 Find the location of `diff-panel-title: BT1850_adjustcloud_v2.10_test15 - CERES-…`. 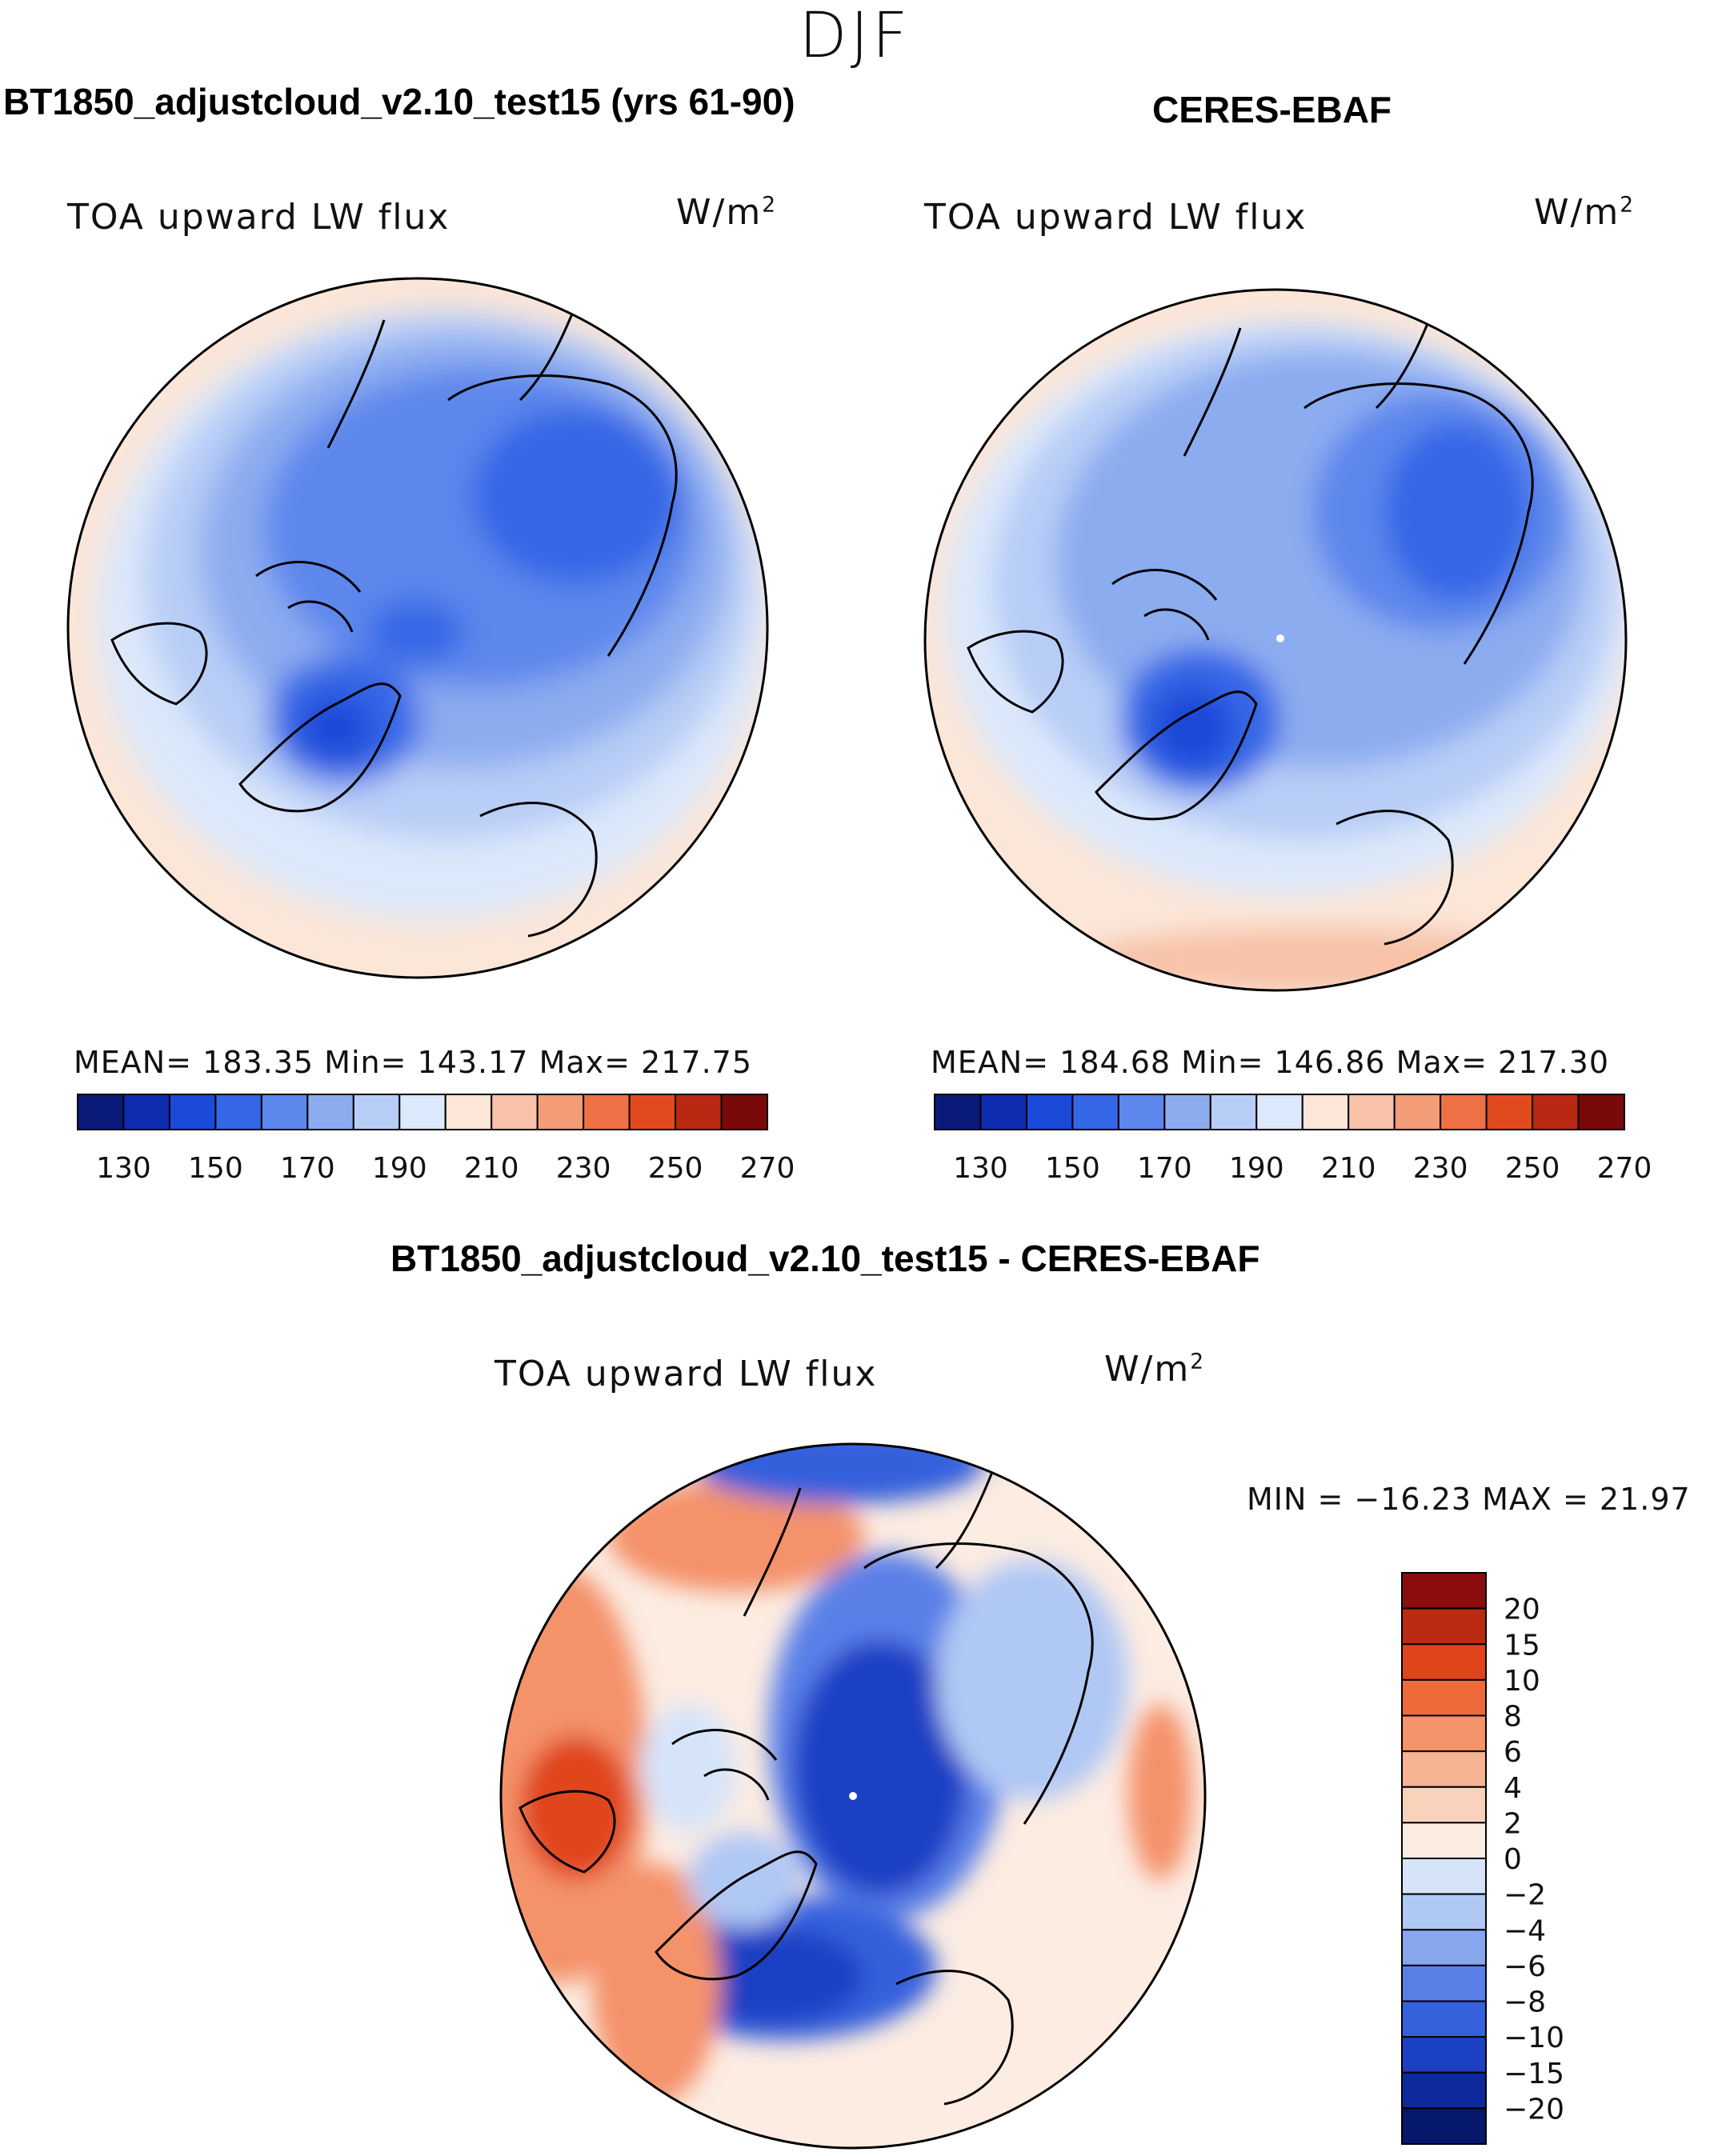

diff-panel-title: BT1850_adjustcloud_v2.10_test15 - CERES-… is located at coordinates (825, 1258).